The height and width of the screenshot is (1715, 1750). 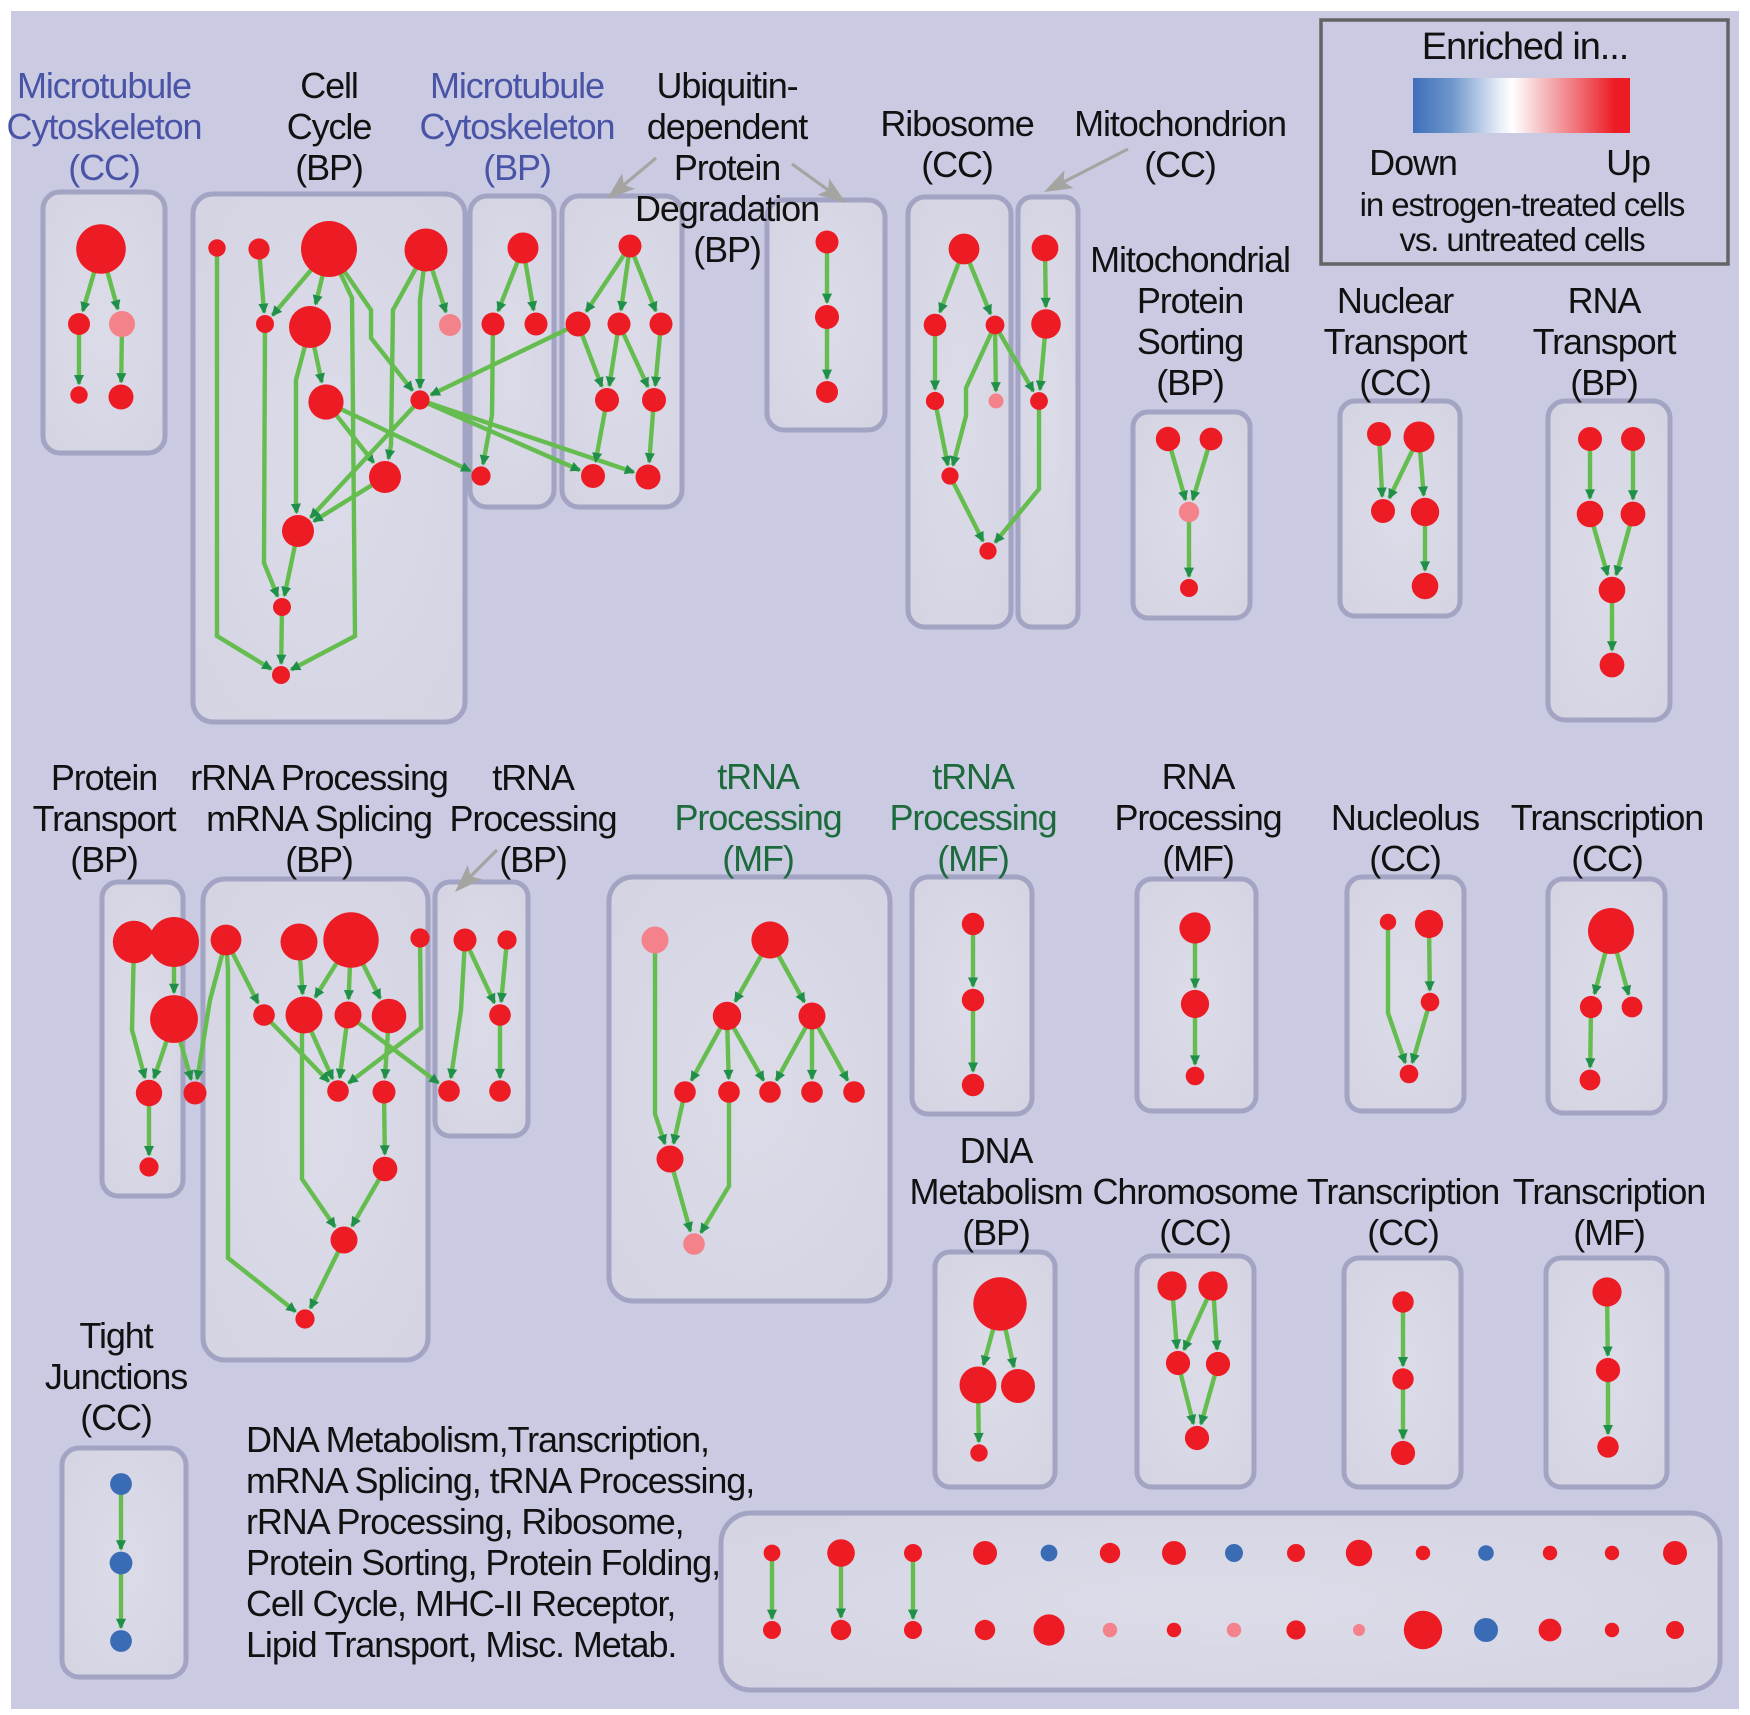 What do you see at coordinates (329, 126) in the screenshot?
I see `svg-text: Cycle` at bounding box center [329, 126].